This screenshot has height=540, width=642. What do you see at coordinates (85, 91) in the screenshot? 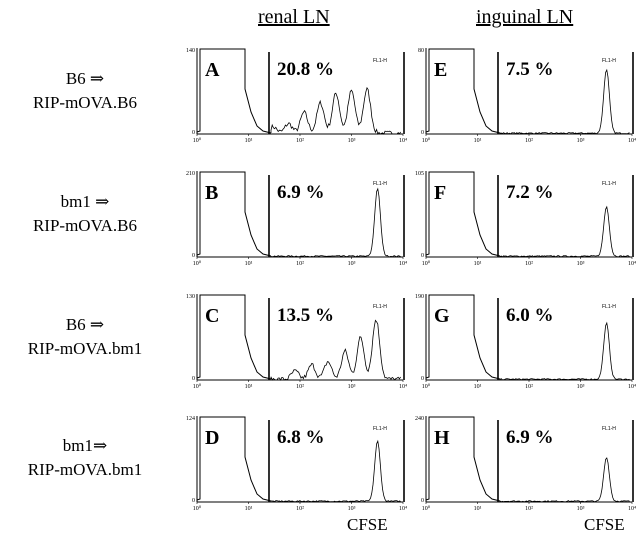
I see `row-label-1: B6 ⇒ RIP-mOVA.B6` at bounding box center [85, 91].